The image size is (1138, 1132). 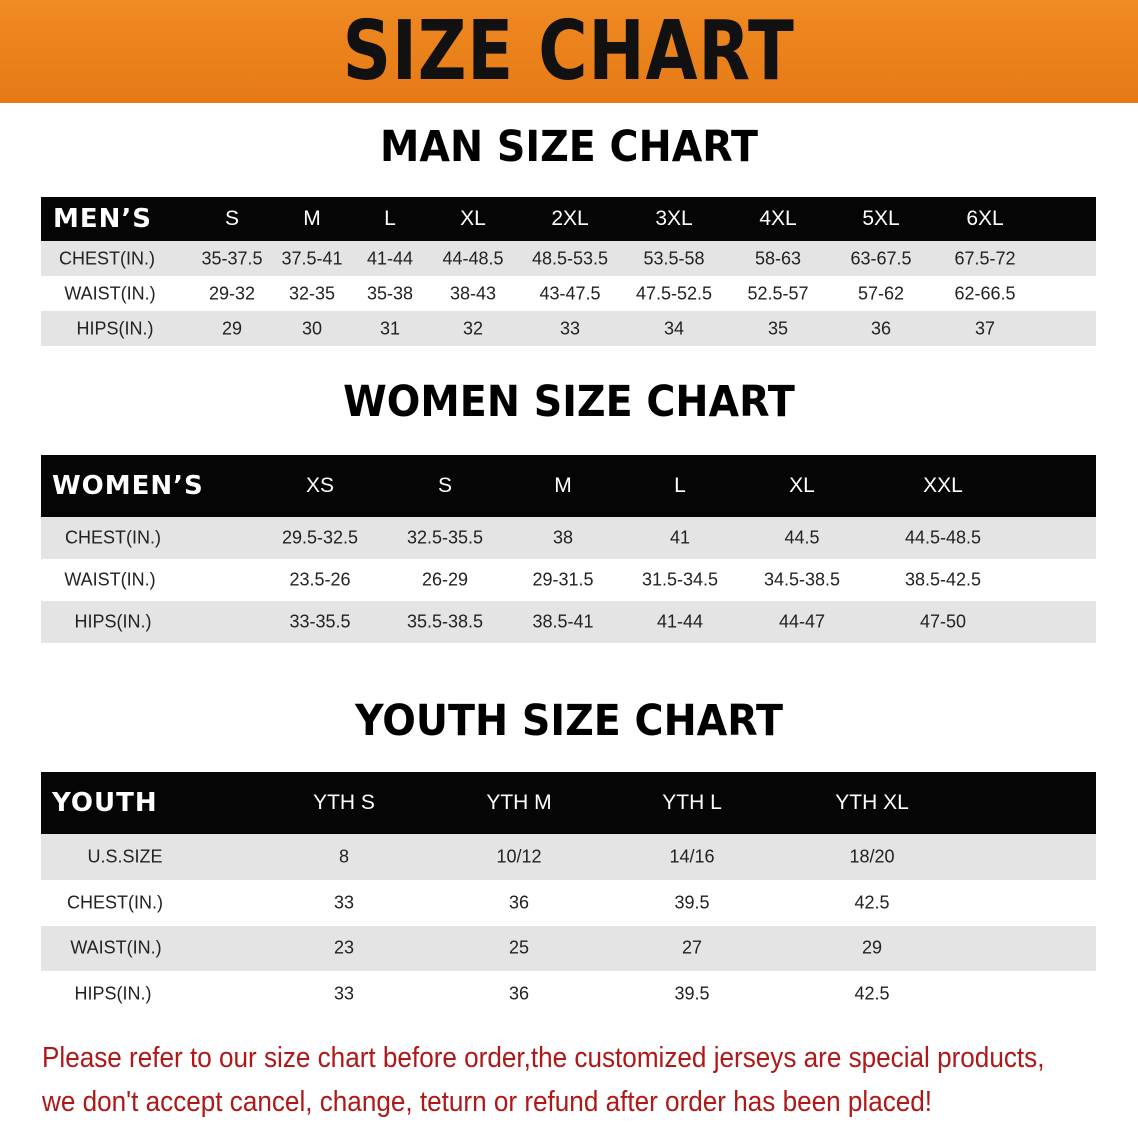 I want to click on size-header: XL, so click(x=802, y=485).